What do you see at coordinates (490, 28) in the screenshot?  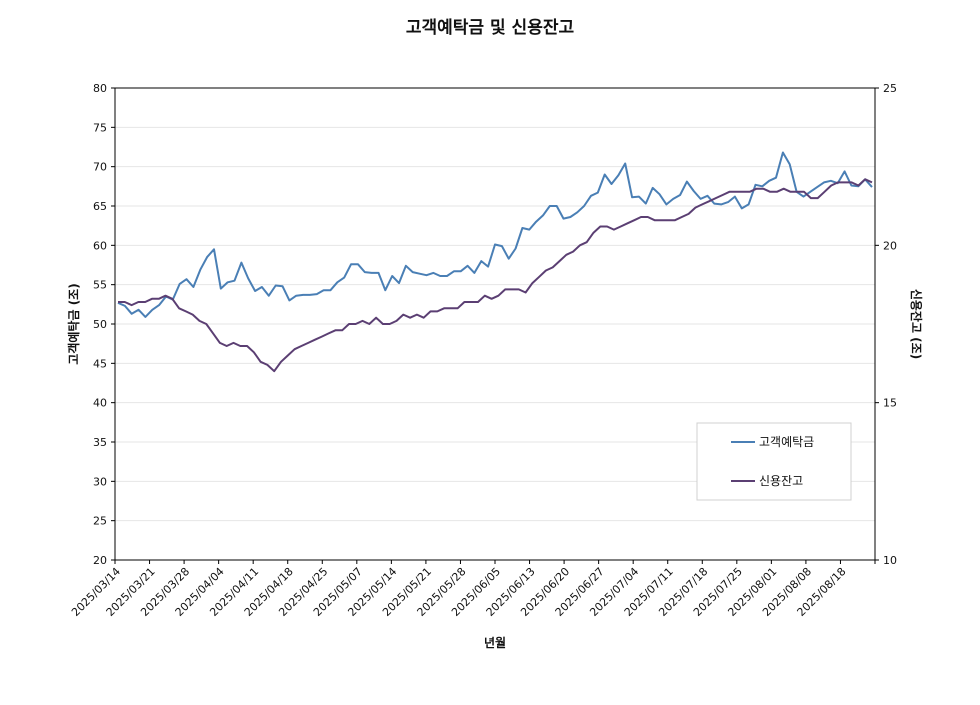 I see `chart-title: 고객예탁금 및 신용잔고` at bounding box center [490, 28].